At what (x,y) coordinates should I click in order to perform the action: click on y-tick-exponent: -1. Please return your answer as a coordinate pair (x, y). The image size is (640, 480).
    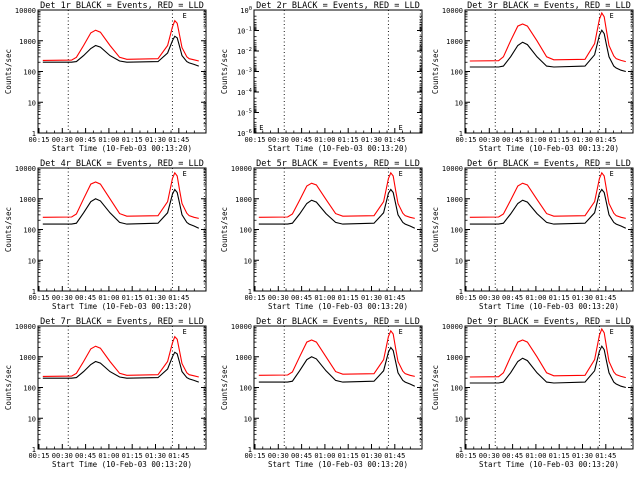
    Looking at the image, I should click on (248, 30).